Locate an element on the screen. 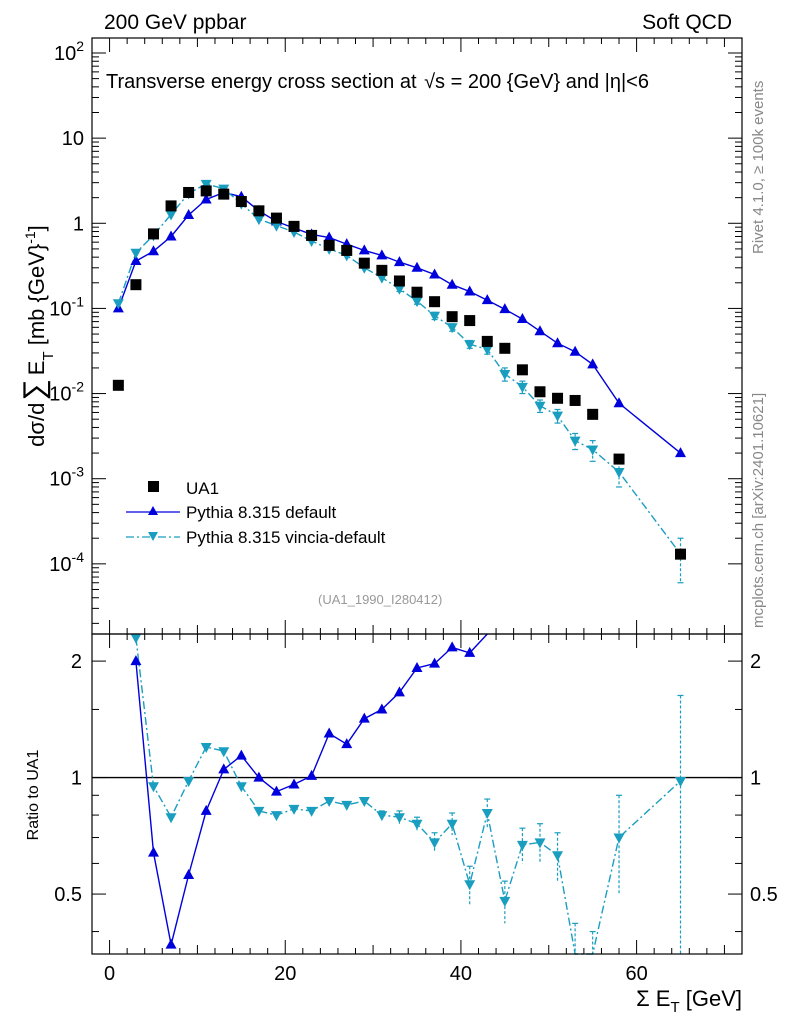  ylabel-b: E is located at coordinates (36, 368).